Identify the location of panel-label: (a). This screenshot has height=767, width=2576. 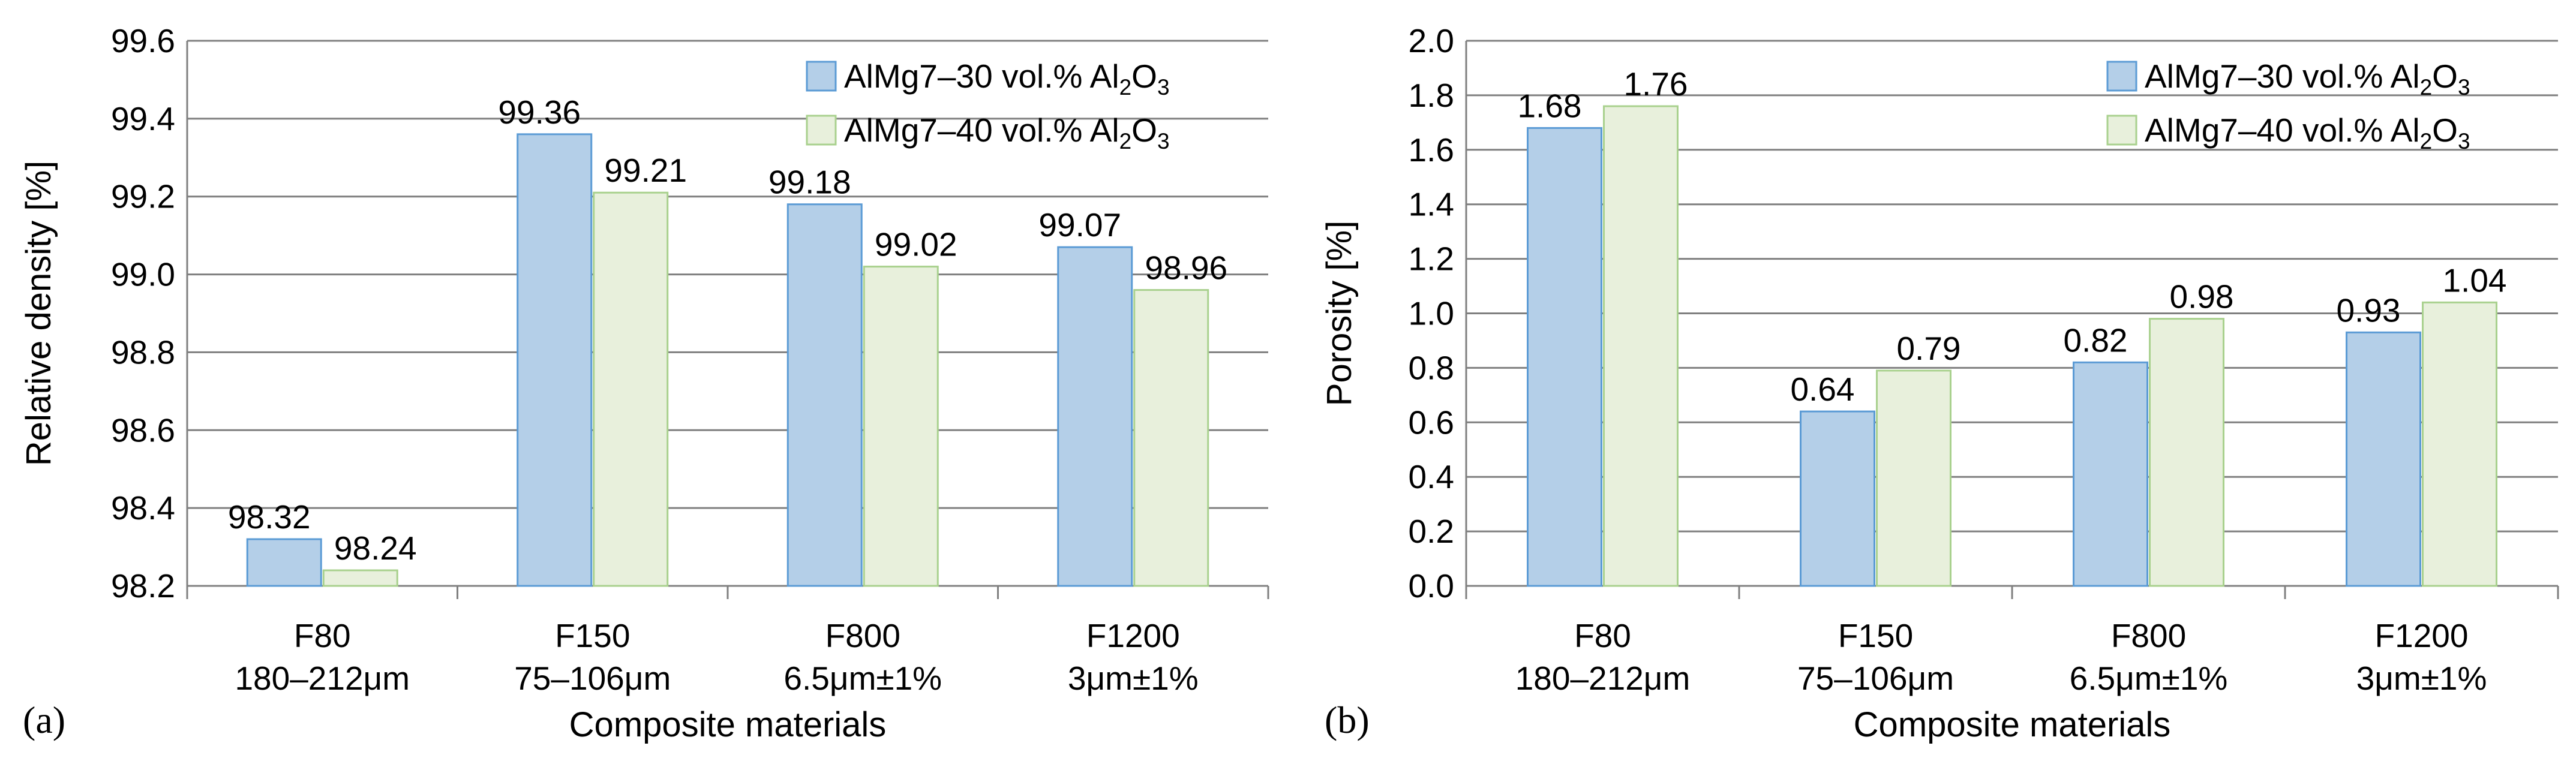
(44, 720).